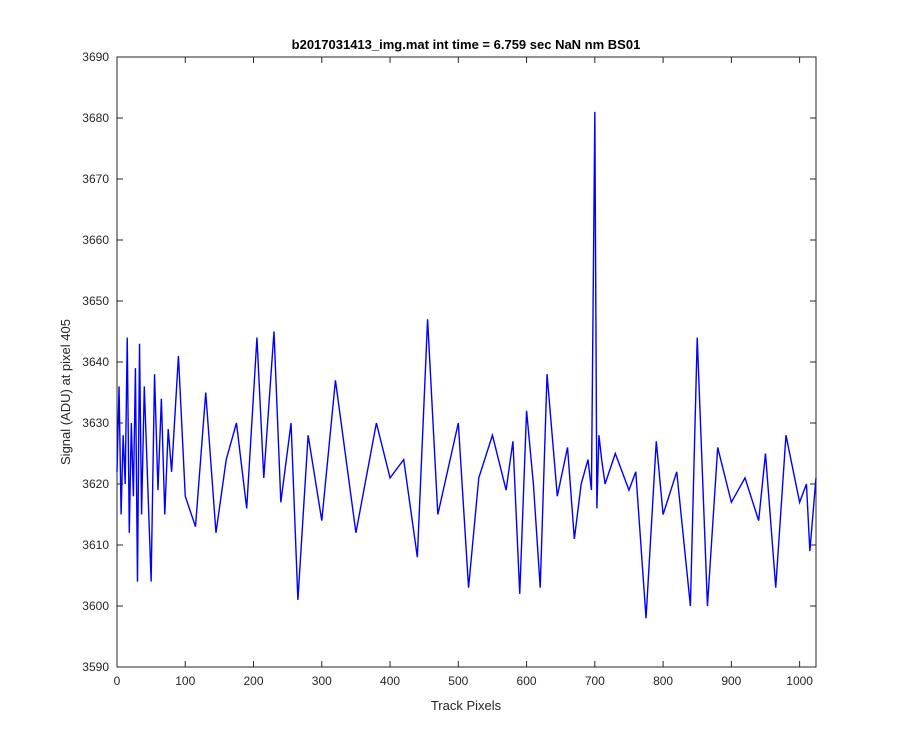 The width and height of the screenshot is (900, 755). Describe the element at coordinates (95, 118) in the screenshot. I see `y-tick-label: 3680` at that location.